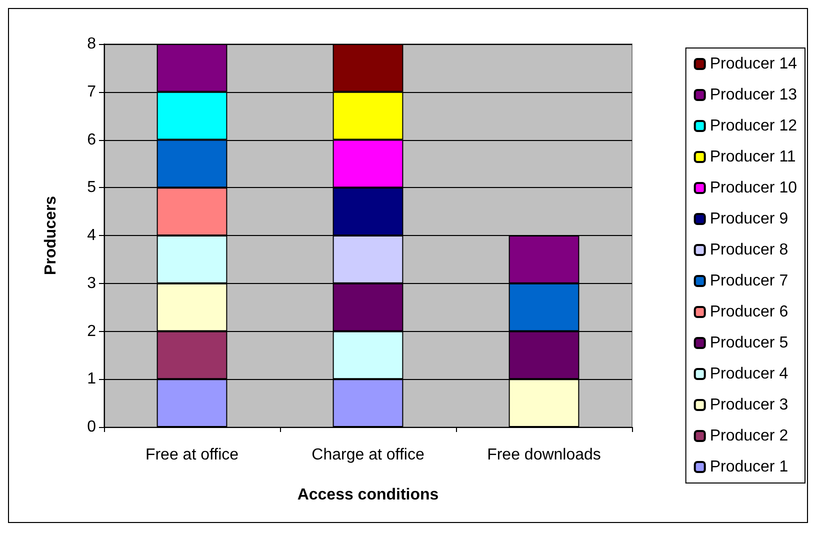  What do you see at coordinates (368, 455) in the screenshot?
I see `x-tick-label: Charge at office` at bounding box center [368, 455].